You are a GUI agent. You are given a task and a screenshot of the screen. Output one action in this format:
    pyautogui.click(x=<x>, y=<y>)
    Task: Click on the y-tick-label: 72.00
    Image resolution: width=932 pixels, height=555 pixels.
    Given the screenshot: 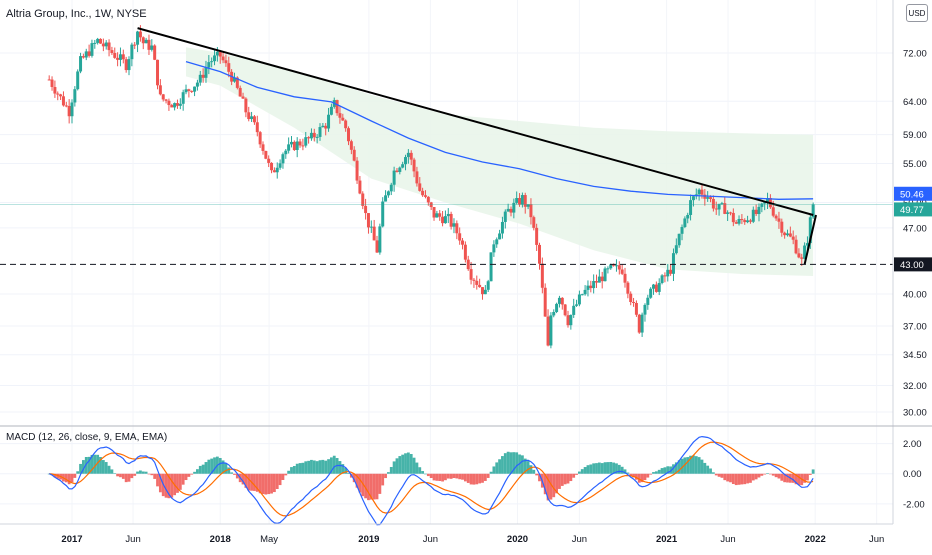 What is the action you would take?
    pyautogui.click(x=915, y=54)
    